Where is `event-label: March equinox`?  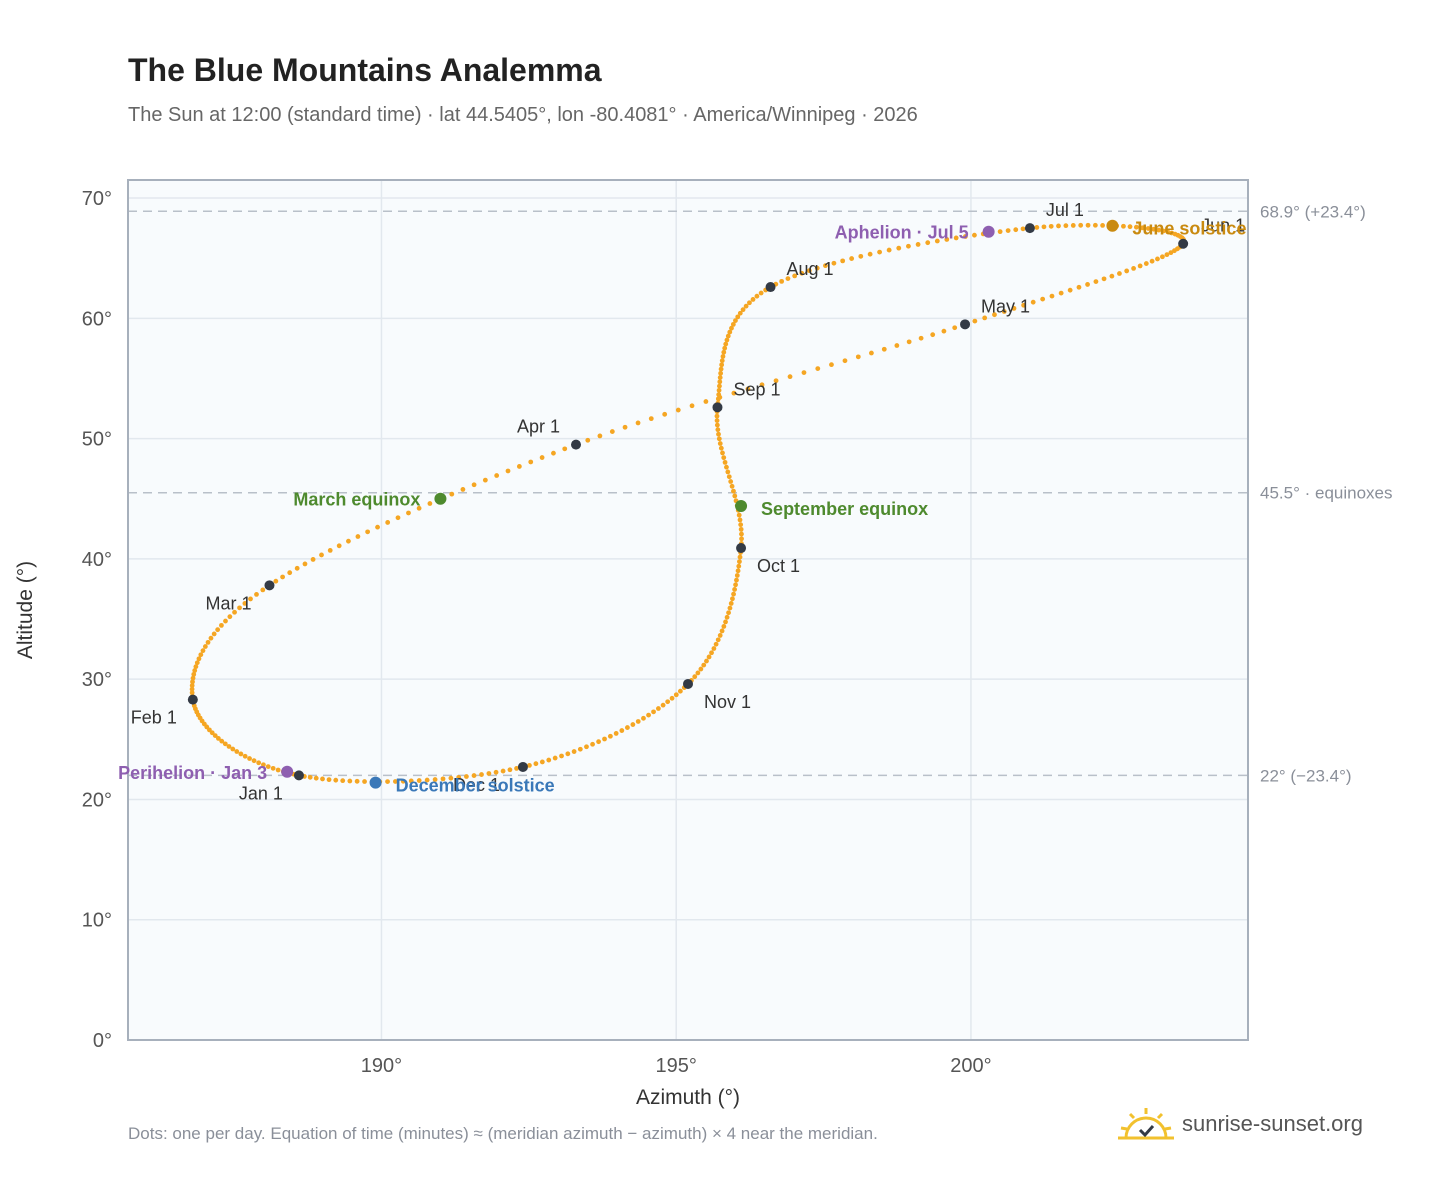
event-label: March equinox is located at coordinates (356, 500).